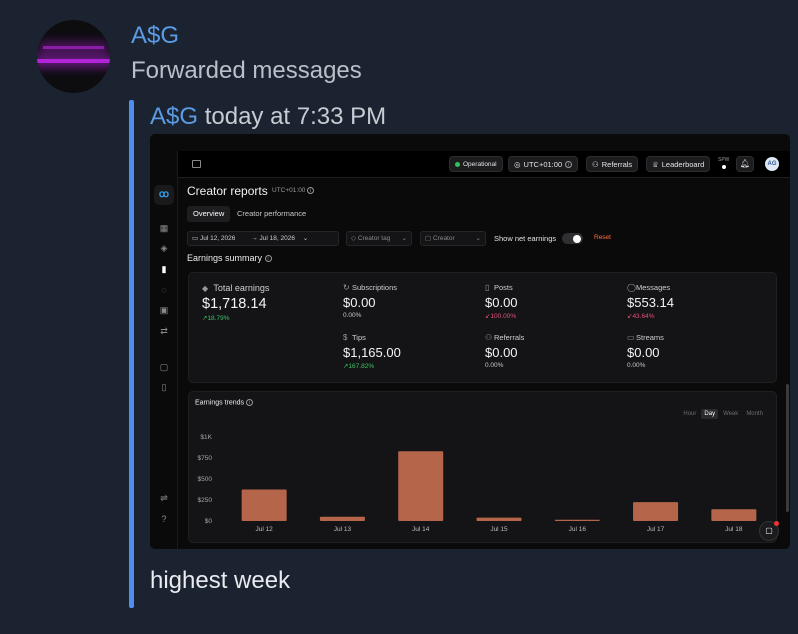  I want to click on metric-total-earnings: ◆ Total earnings $1,718.14 ↗18.79%, so click(235, 302).